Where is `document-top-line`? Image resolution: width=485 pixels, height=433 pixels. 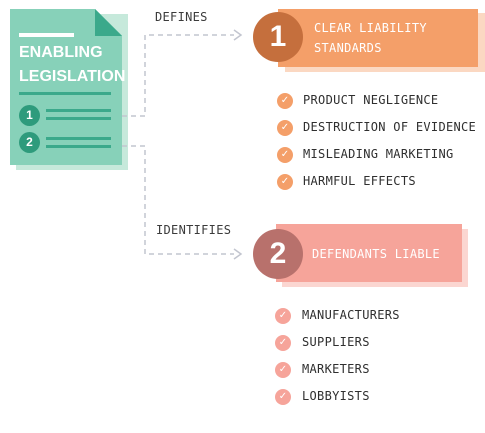
document-top-line is located at coordinates (46, 35).